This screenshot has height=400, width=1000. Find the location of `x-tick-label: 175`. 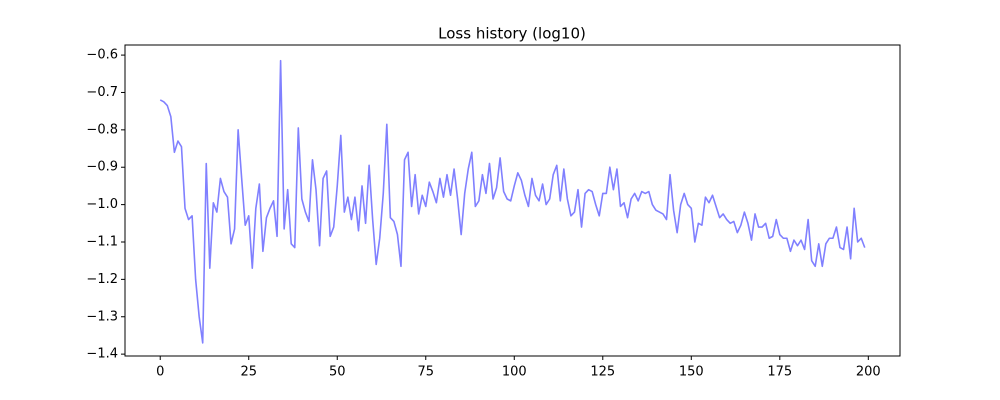

x-tick-label: 175 is located at coordinates (779, 372).